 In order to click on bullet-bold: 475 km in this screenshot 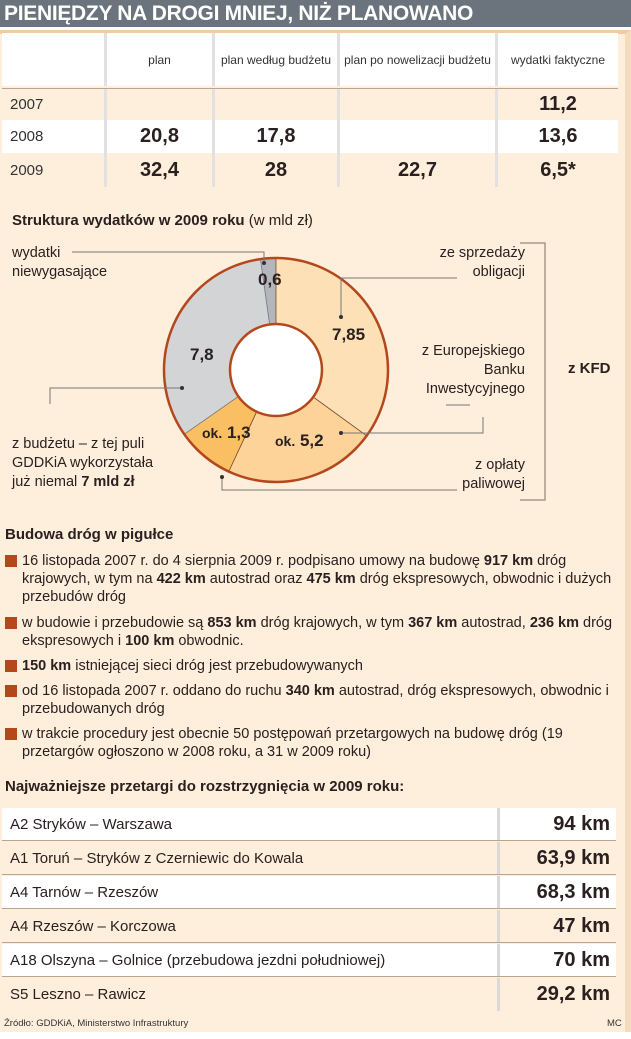, I will do `click(331, 579)`.